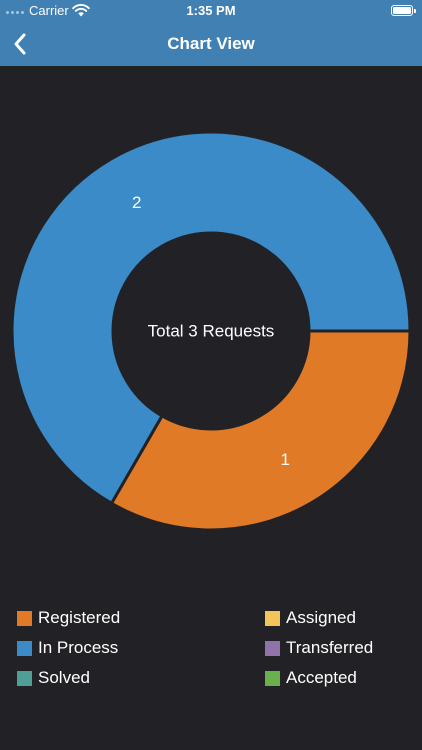 The image size is (422, 750). I want to click on chevron-left-icon, so click(20, 44).